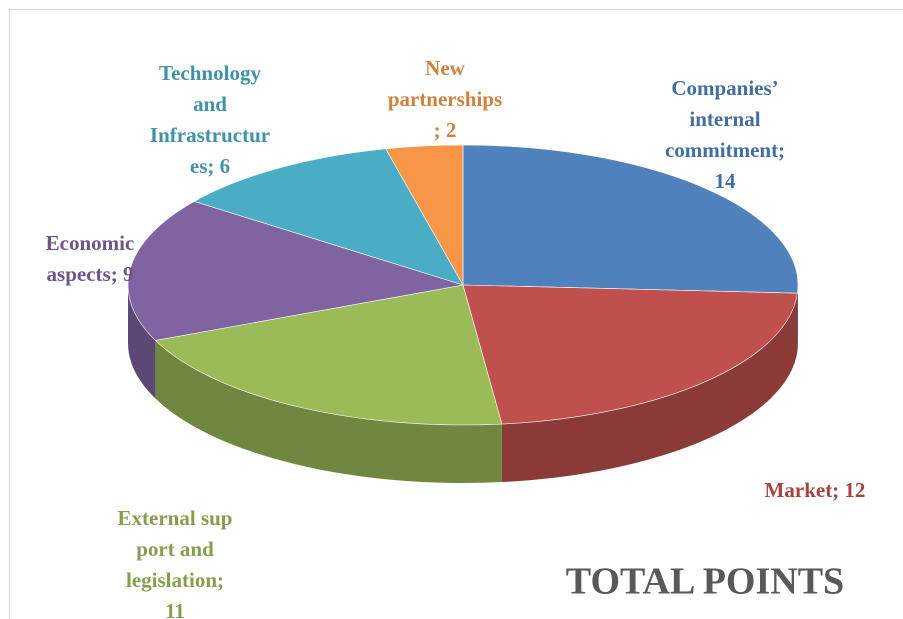 The image size is (903, 619). I want to click on data-label: Economic aspects; 9, so click(90, 258).